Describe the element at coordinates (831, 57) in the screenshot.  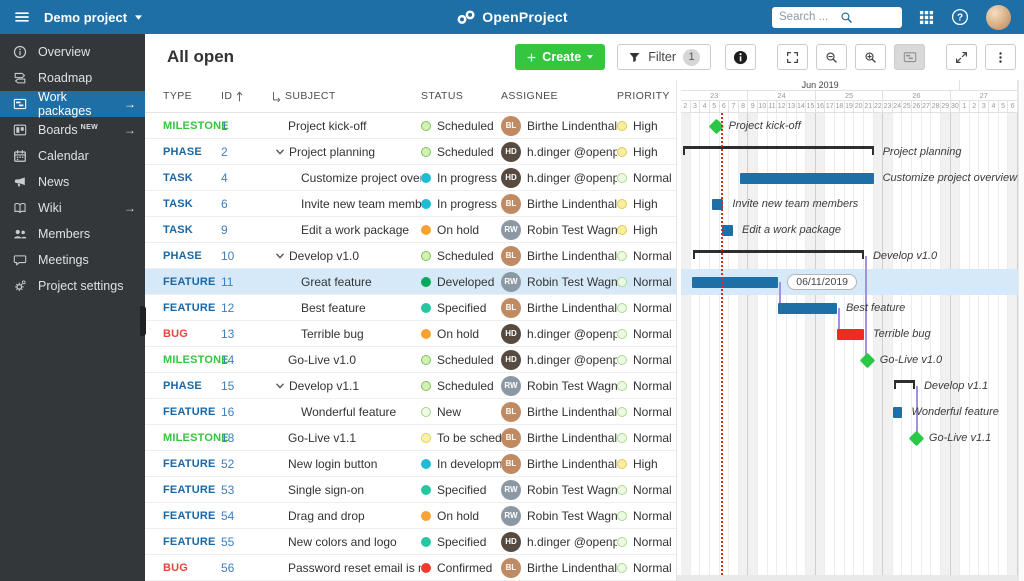
I see `zoom-out-button` at that location.